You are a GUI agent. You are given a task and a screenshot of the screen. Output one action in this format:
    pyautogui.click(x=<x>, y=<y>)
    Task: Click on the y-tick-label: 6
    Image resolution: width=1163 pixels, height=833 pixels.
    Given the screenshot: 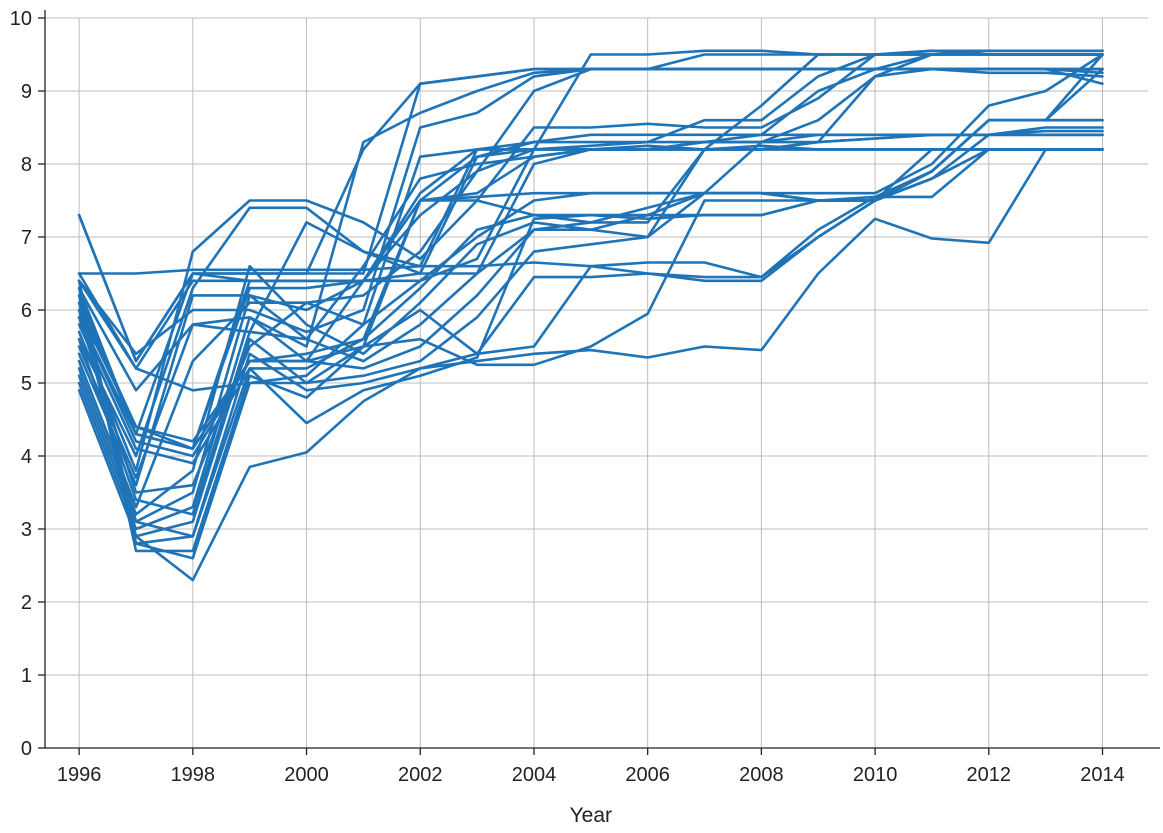 What is the action you would take?
    pyautogui.click(x=26, y=311)
    